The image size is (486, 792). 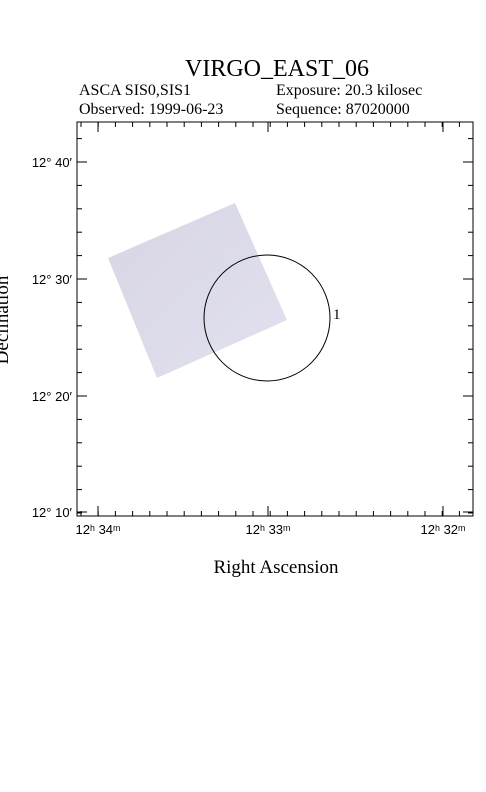 What do you see at coordinates (135, 90) in the screenshot?
I see `instrument: ASCA SIS0,SIS1` at bounding box center [135, 90].